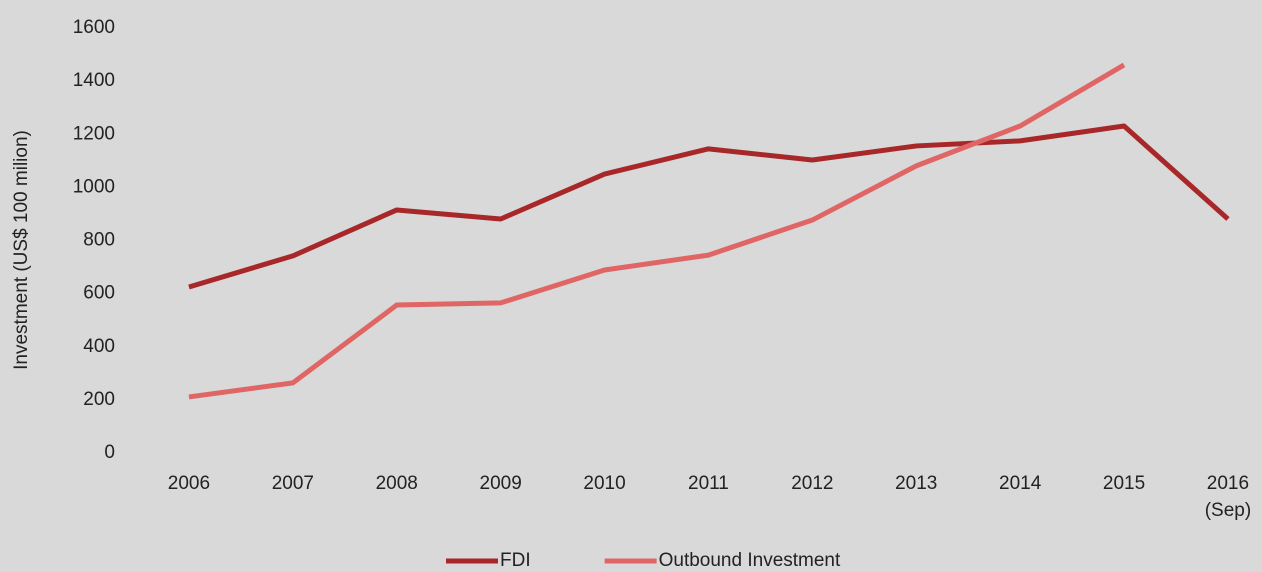 This screenshot has width=1262, height=572. I want to click on y-tick-label: 0, so click(109, 452).